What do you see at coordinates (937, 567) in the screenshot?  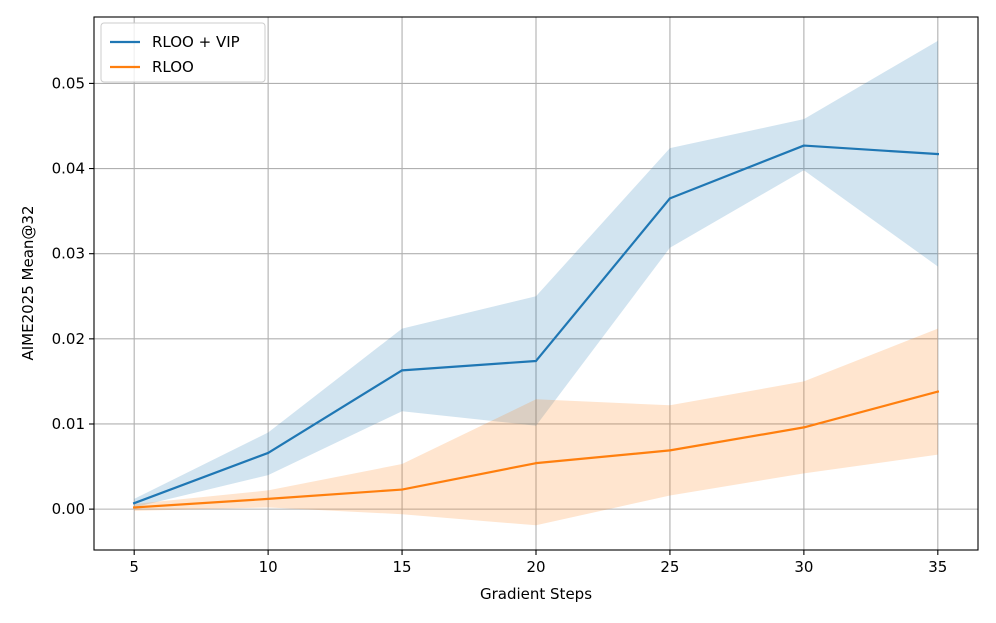 I see `x-tick-label: 35` at bounding box center [937, 567].